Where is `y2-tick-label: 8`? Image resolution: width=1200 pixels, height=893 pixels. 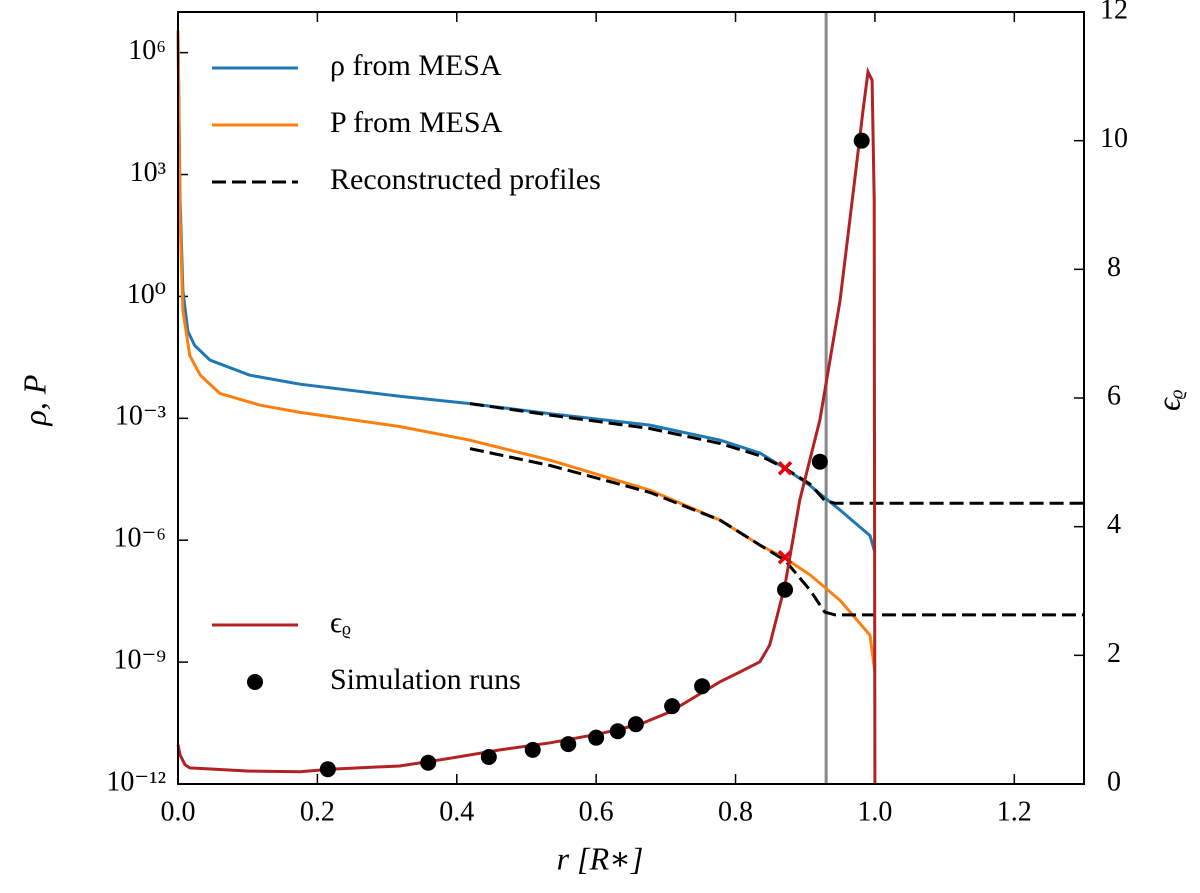
y2-tick-label: 8 is located at coordinates (1114, 267).